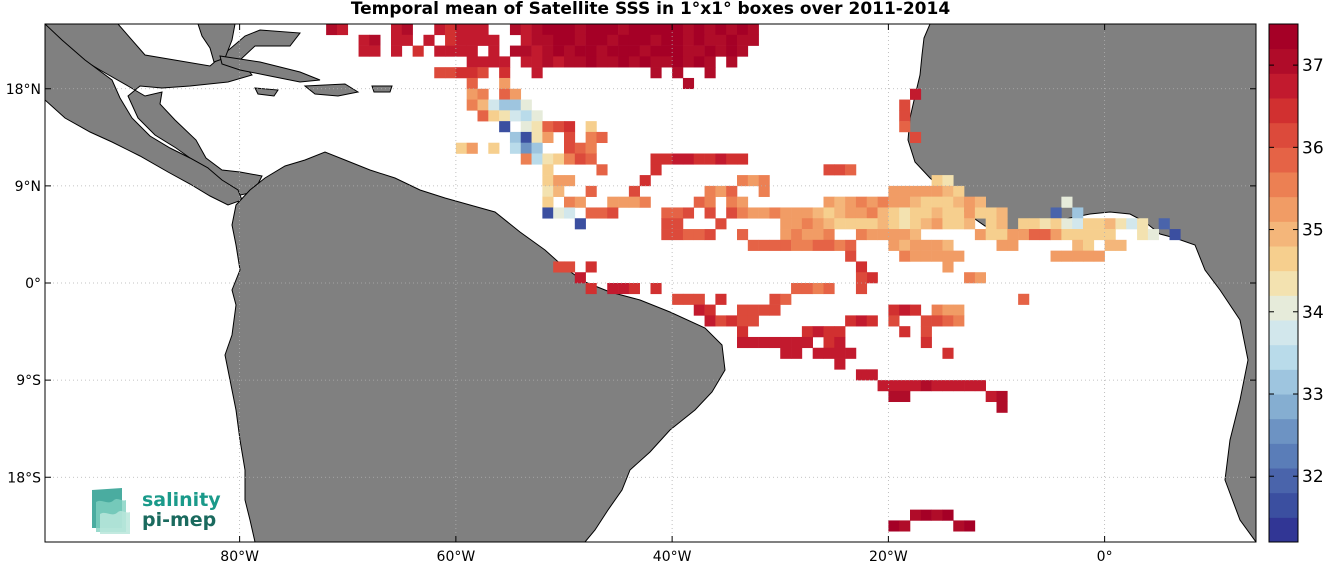 This screenshot has width=1326, height=564. Describe the element at coordinates (239, 556) in the screenshot. I see `lon-tick-label: 80°W` at that location.